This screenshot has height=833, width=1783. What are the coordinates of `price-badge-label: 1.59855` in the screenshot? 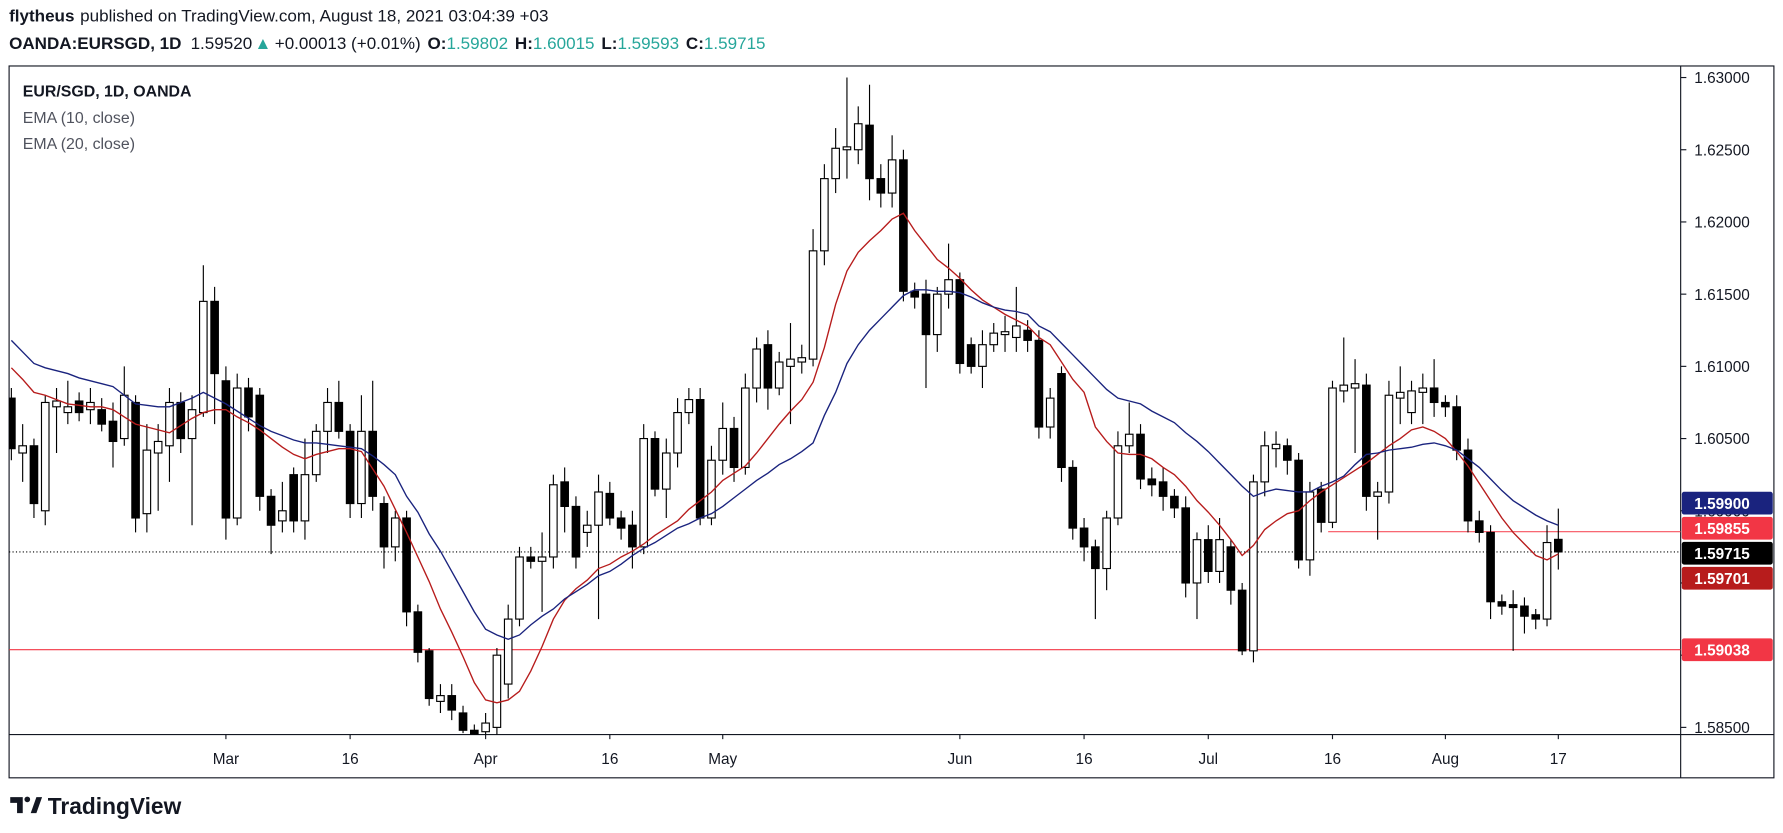 It's located at (1722, 529).